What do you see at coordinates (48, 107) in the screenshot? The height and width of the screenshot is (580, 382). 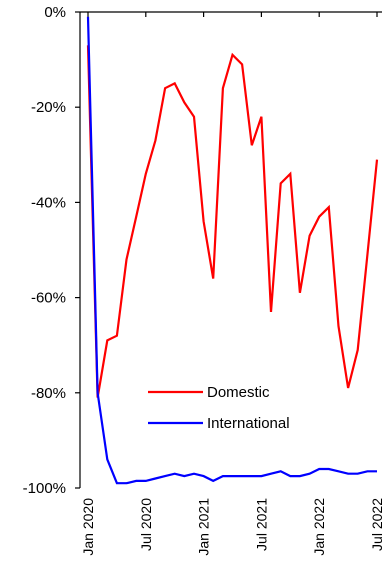 I see `y-tick-label: -20%` at bounding box center [48, 107].